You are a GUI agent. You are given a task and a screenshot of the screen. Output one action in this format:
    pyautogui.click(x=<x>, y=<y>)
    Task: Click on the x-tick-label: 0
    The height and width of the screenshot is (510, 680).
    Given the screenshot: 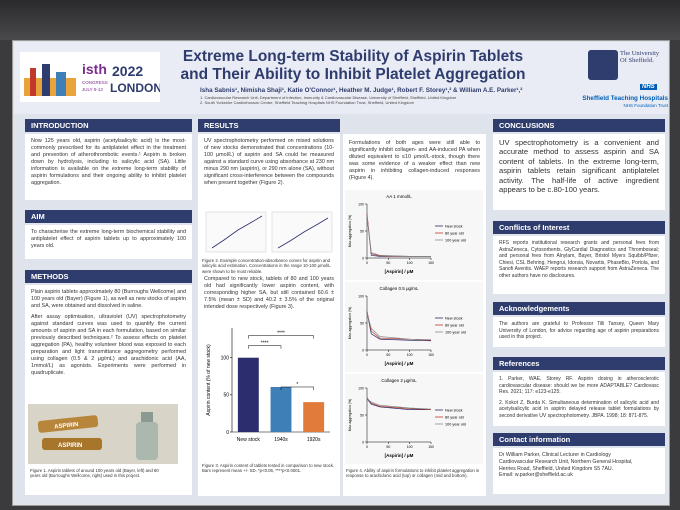 What is the action you would take?
    pyautogui.click(x=367, y=355)
    